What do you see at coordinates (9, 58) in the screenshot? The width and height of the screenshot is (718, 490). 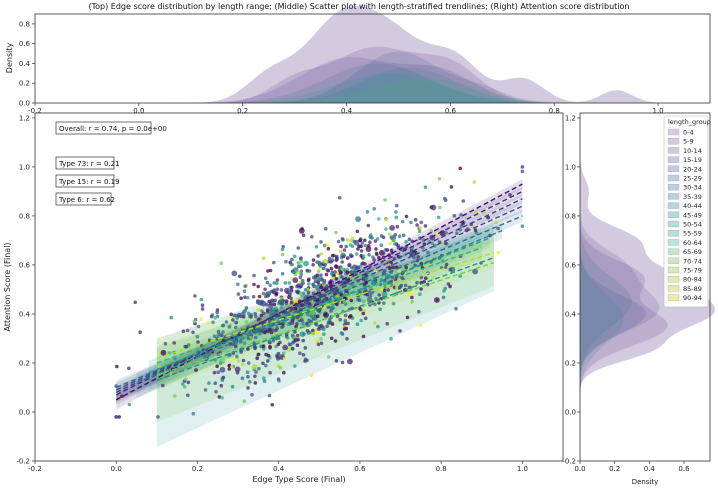 I see `top-y-label: Density` at bounding box center [9, 58].